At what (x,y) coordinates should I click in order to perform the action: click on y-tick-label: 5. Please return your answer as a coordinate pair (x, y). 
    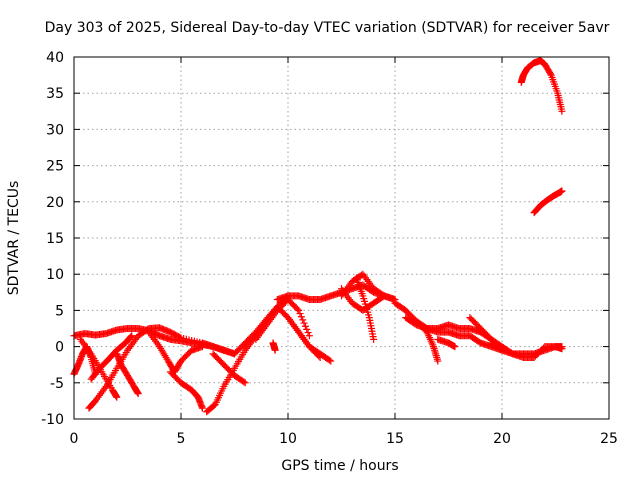
    Looking at the image, I should click on (59, 311).